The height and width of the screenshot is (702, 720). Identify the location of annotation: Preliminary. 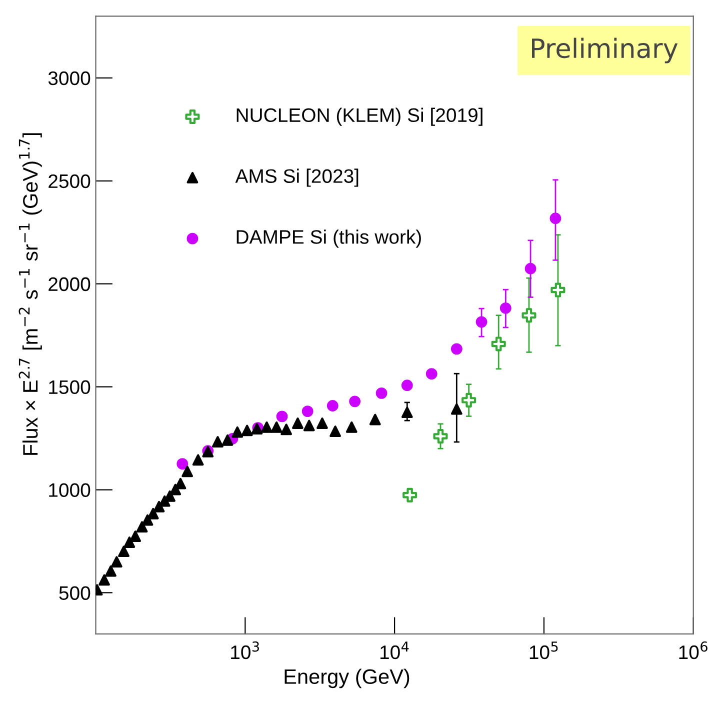
(605, 51).